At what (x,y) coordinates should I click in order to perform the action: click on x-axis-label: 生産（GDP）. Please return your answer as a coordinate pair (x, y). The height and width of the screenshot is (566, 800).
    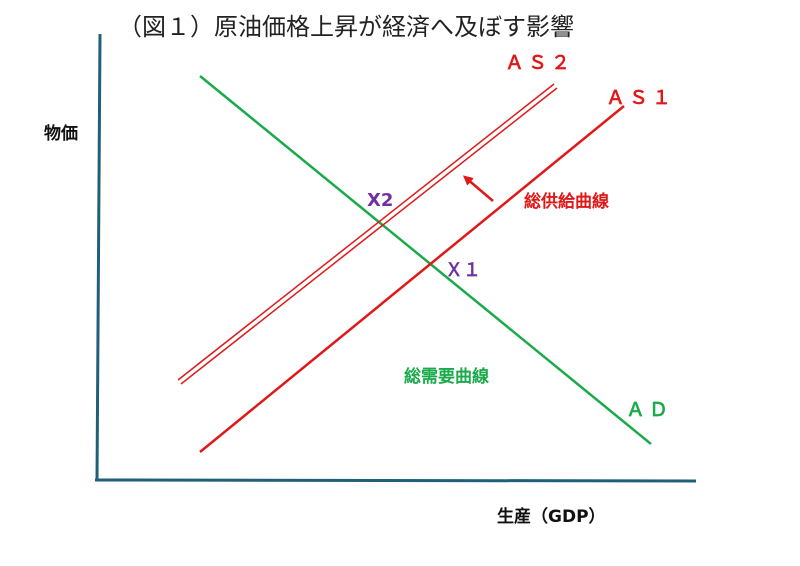
    Looking at the image, I should click on (551, 516).